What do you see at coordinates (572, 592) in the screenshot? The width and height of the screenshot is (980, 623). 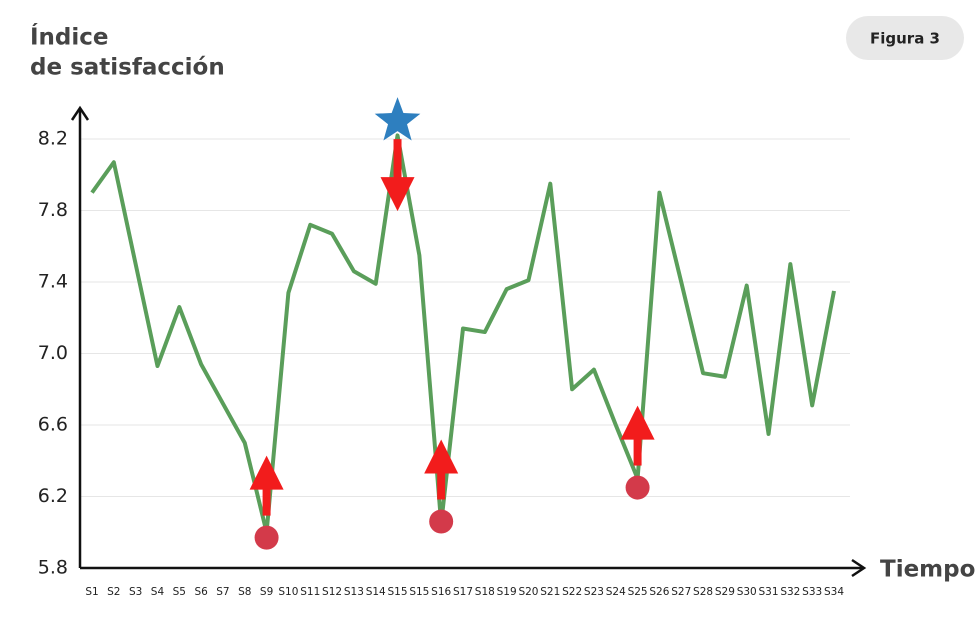 I see `x-tick-label: S22` at bounding box center [572, 592].